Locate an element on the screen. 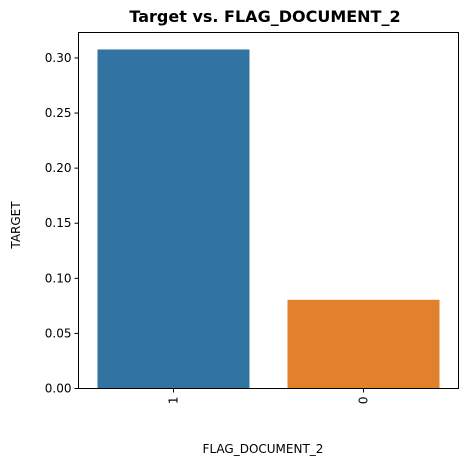 This screenshot has height=465, width=471. y-tick-label: 0.05 is located at coordinates (58, 333).